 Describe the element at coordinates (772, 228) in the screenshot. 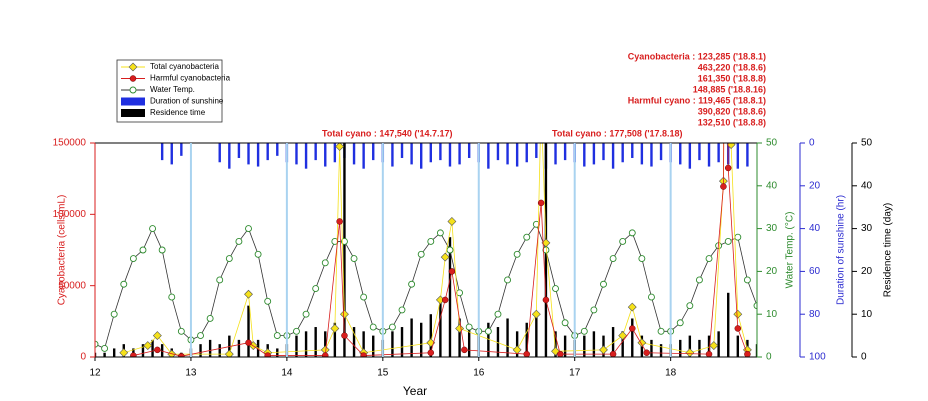

I see `y2-tick-label: 30` at that location.